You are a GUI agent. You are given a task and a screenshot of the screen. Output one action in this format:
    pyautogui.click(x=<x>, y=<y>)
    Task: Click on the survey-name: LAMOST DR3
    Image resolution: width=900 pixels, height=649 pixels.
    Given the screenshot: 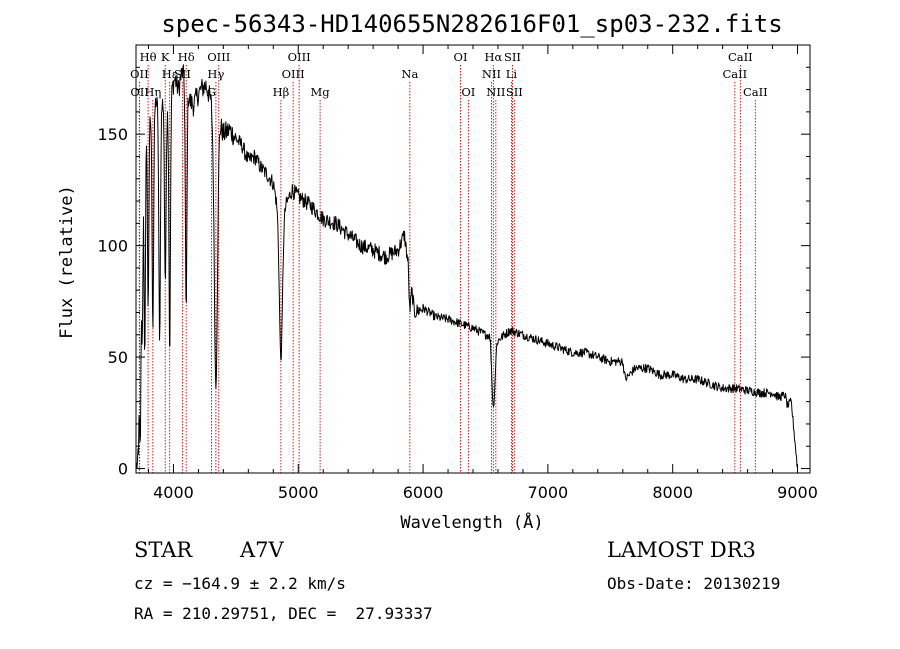 What is the action you would take?
    pyautogui.click(x=681, y=550)
    